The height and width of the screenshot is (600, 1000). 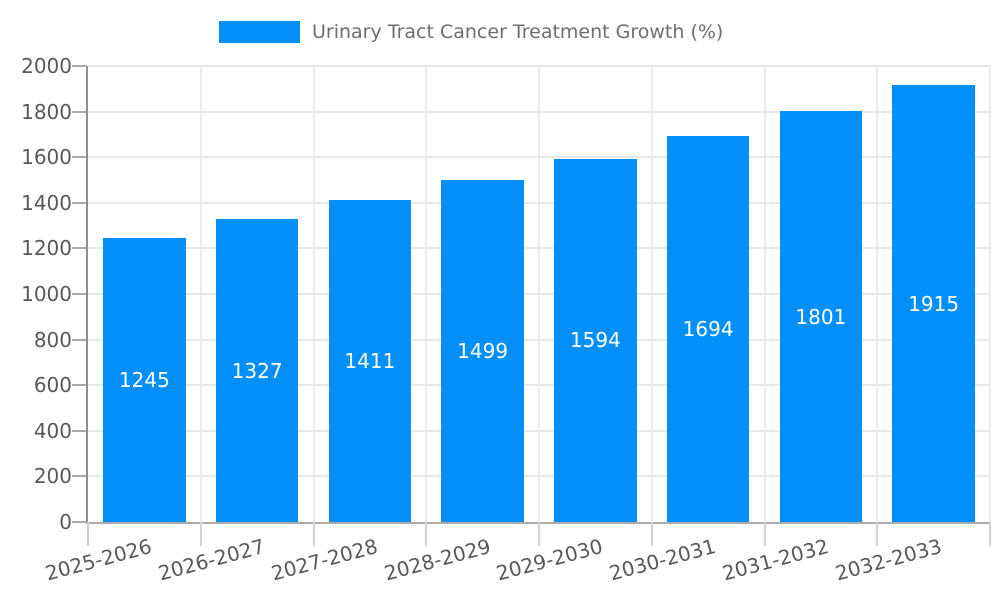 I want to click on bar-value-label: 1594, so click(x=595, y=340).